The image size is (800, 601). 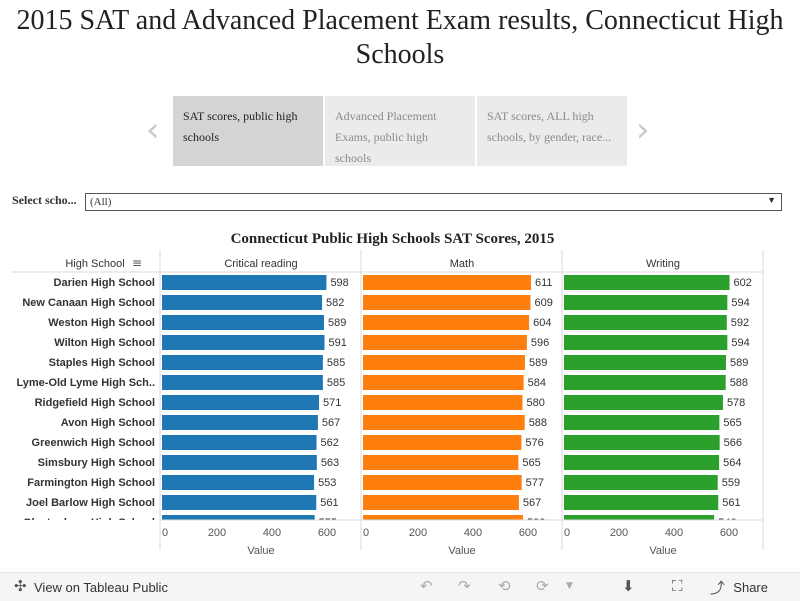 I want to click on revert-icon: ⟲, so click(x=504, y=586).